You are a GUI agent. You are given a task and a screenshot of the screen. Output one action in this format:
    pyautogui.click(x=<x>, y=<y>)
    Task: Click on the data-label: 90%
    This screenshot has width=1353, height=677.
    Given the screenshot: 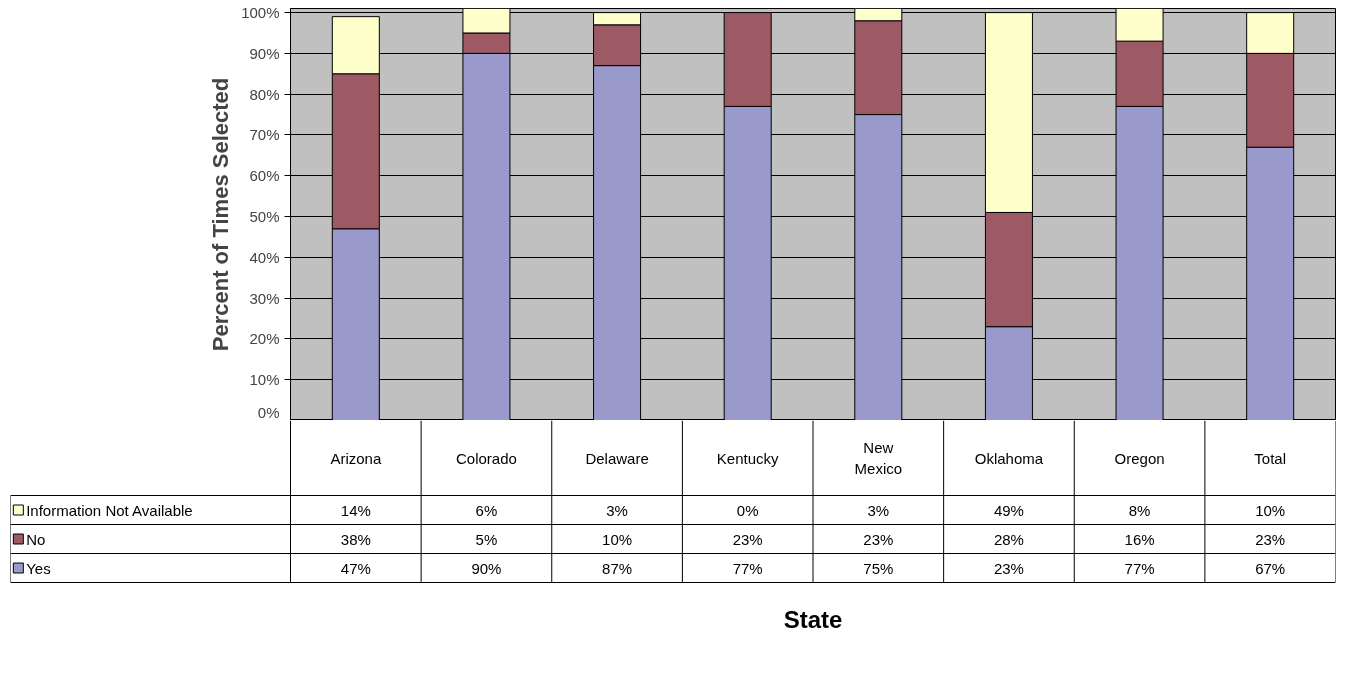 What is the action you would take?
    pyautogui.click(x=486, y=568)
    